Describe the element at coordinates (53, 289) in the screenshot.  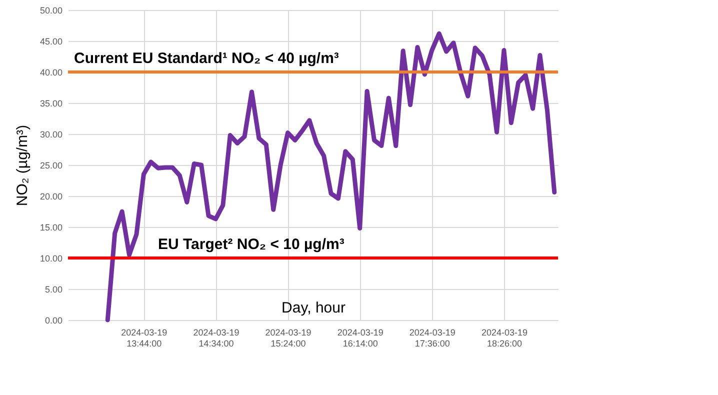
I see `y-tick-label: 5.00` at that location.